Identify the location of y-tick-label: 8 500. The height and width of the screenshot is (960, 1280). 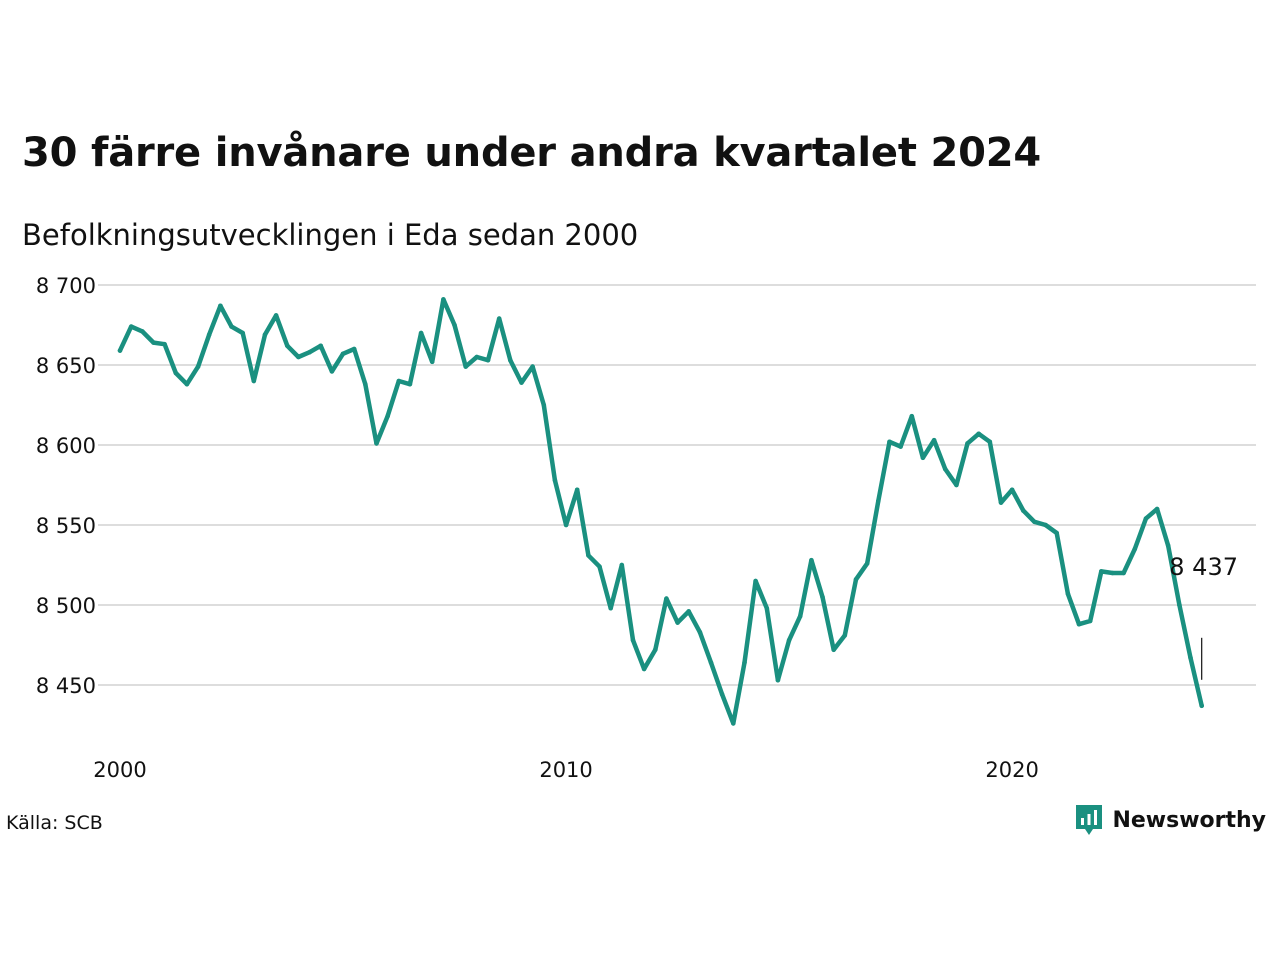
(66, 606).